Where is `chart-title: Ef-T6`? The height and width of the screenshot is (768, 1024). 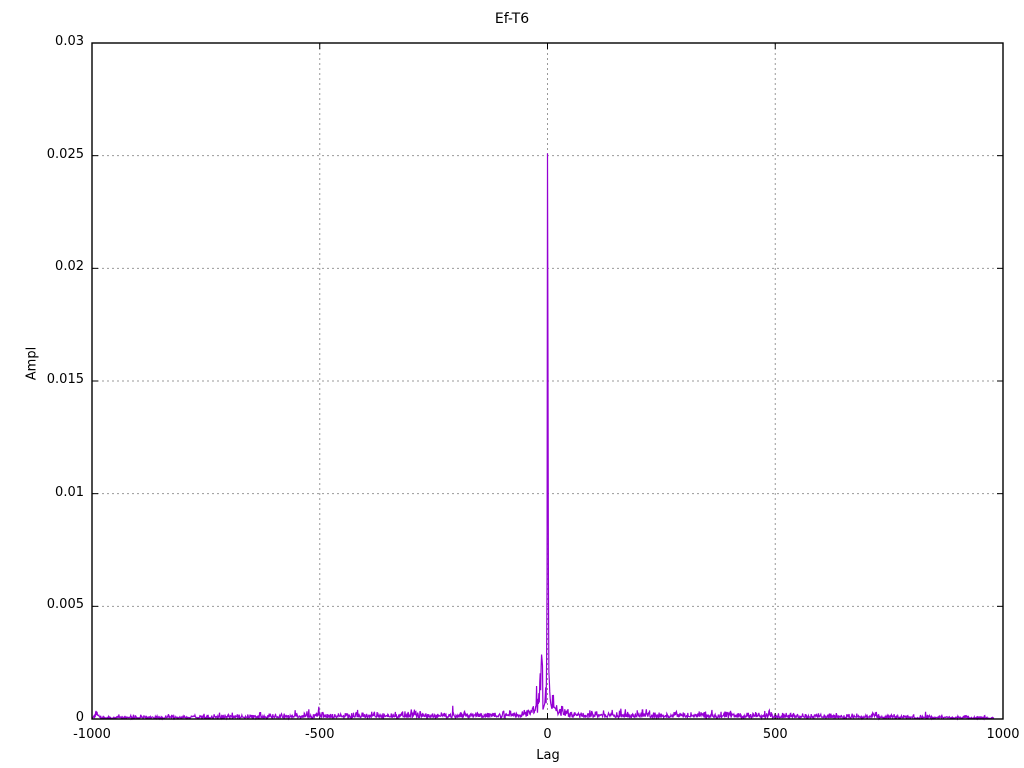
chart-title: Ef-T6 is located at coordinates (512, 19).